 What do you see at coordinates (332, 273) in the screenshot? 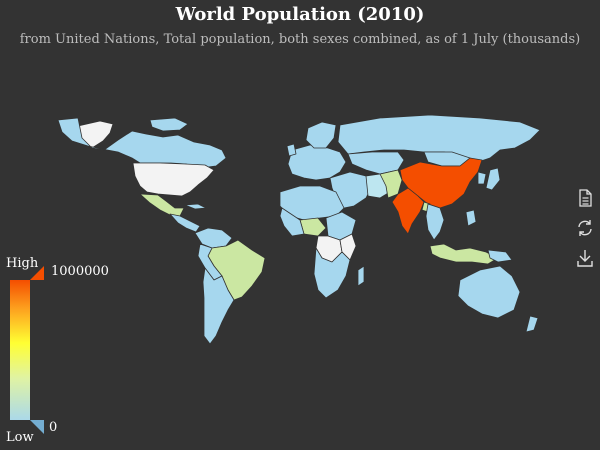
I see `region-southern-africa` at bounding box center [332, 273].